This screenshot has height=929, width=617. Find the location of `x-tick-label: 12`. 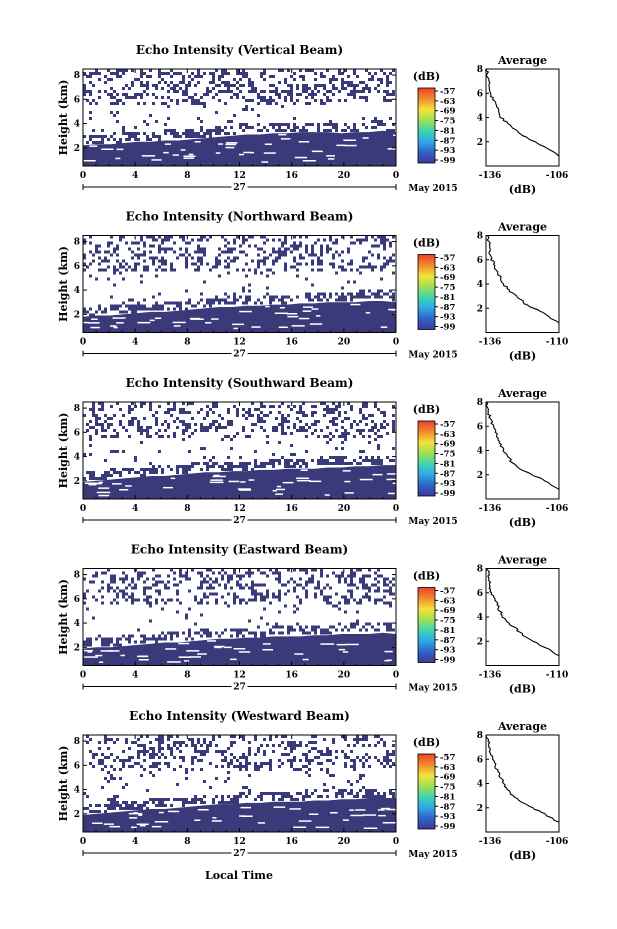

x-tick-label: 12 is located at coordinates (239, 509).